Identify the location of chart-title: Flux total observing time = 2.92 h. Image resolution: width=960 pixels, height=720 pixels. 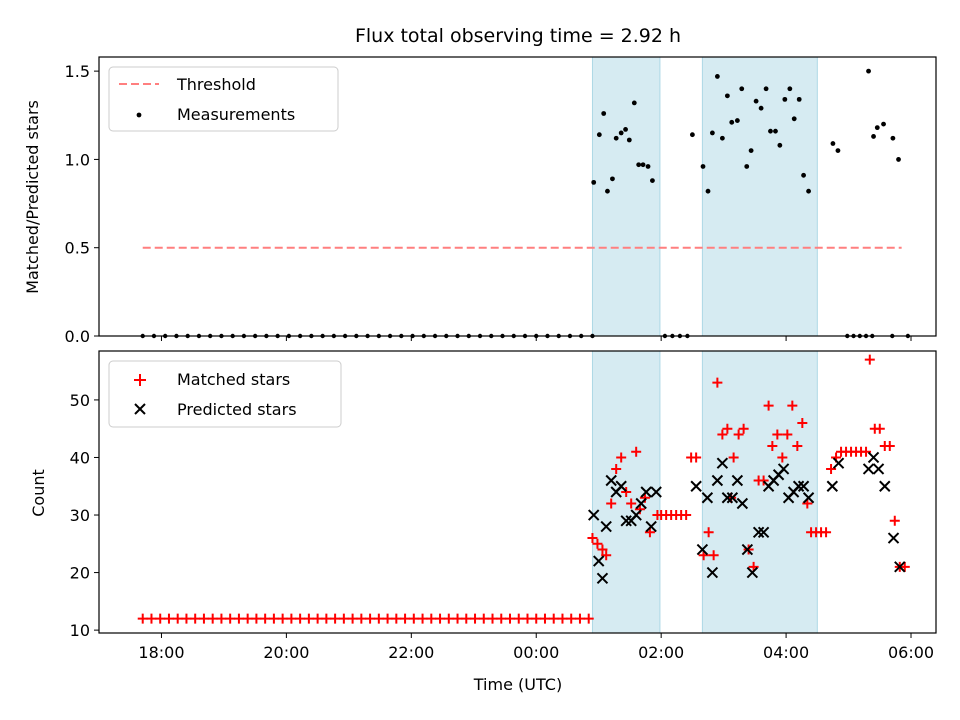
(518, 36).